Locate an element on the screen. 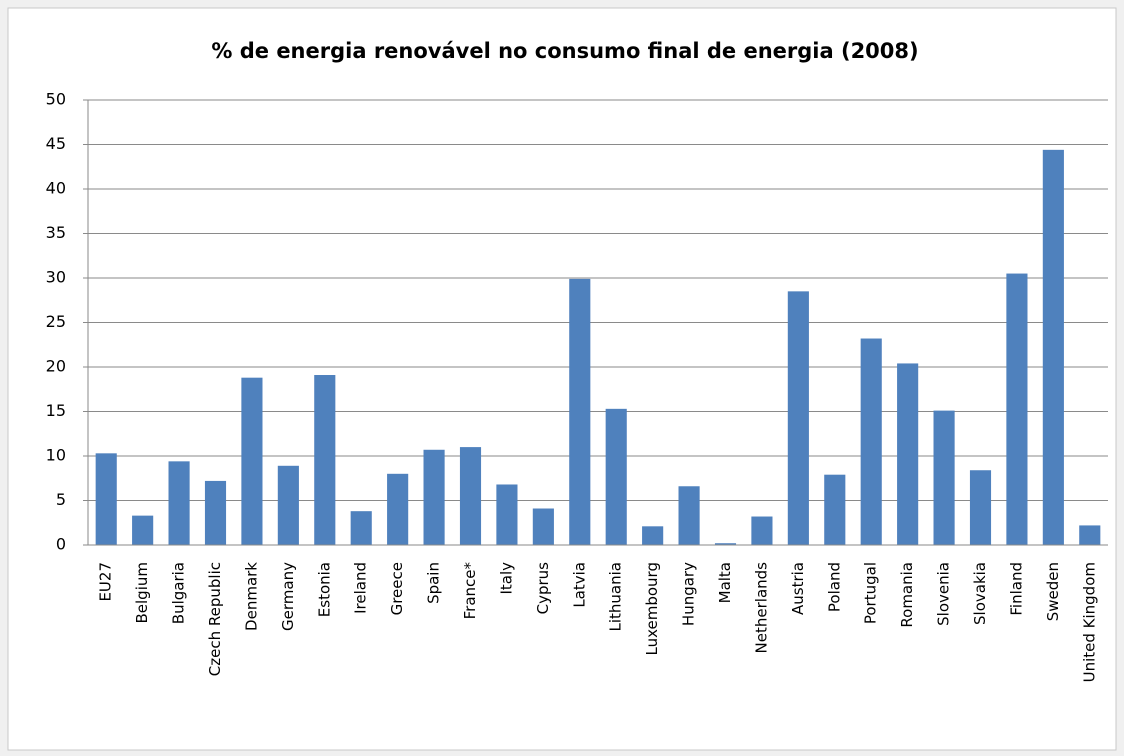 This screenshot has height=756, width=1124. x-tick-label: Slovenia is located at coordinates (944, 594).